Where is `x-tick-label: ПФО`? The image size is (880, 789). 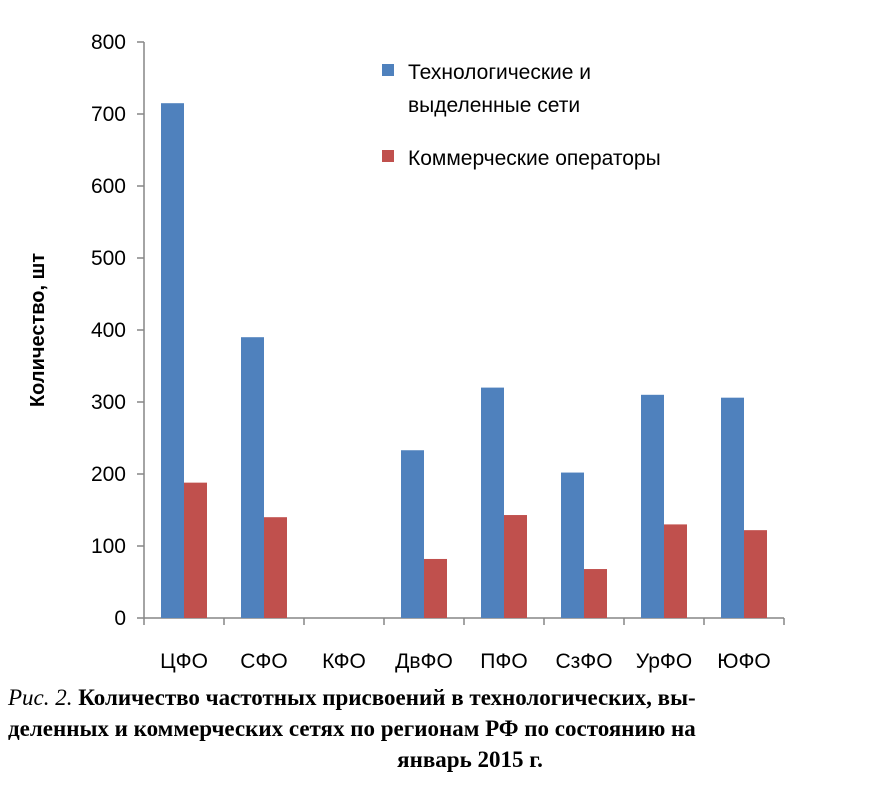 x-tick-label: ПФО is located at coordinates (503, 661).